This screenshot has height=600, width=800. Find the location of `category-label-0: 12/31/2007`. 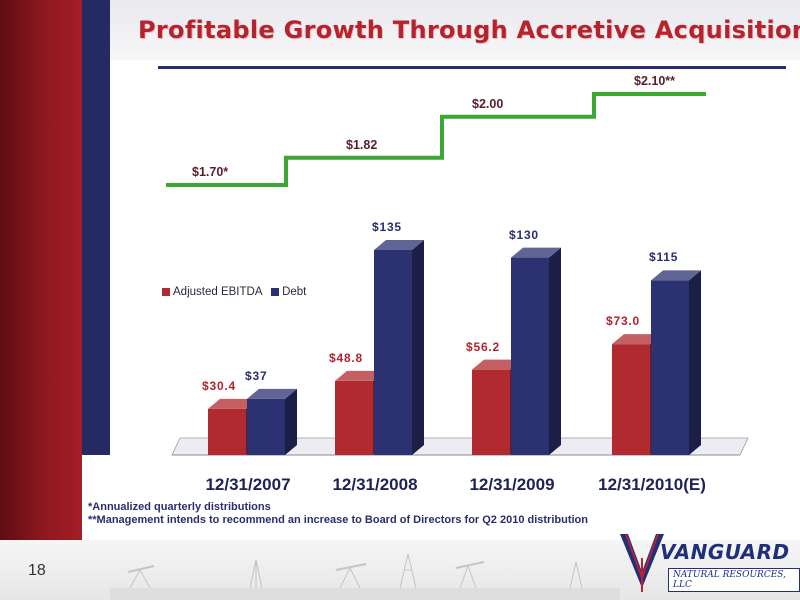

category-label-0: 12/31/2007 is located at coordinates (248, 484).